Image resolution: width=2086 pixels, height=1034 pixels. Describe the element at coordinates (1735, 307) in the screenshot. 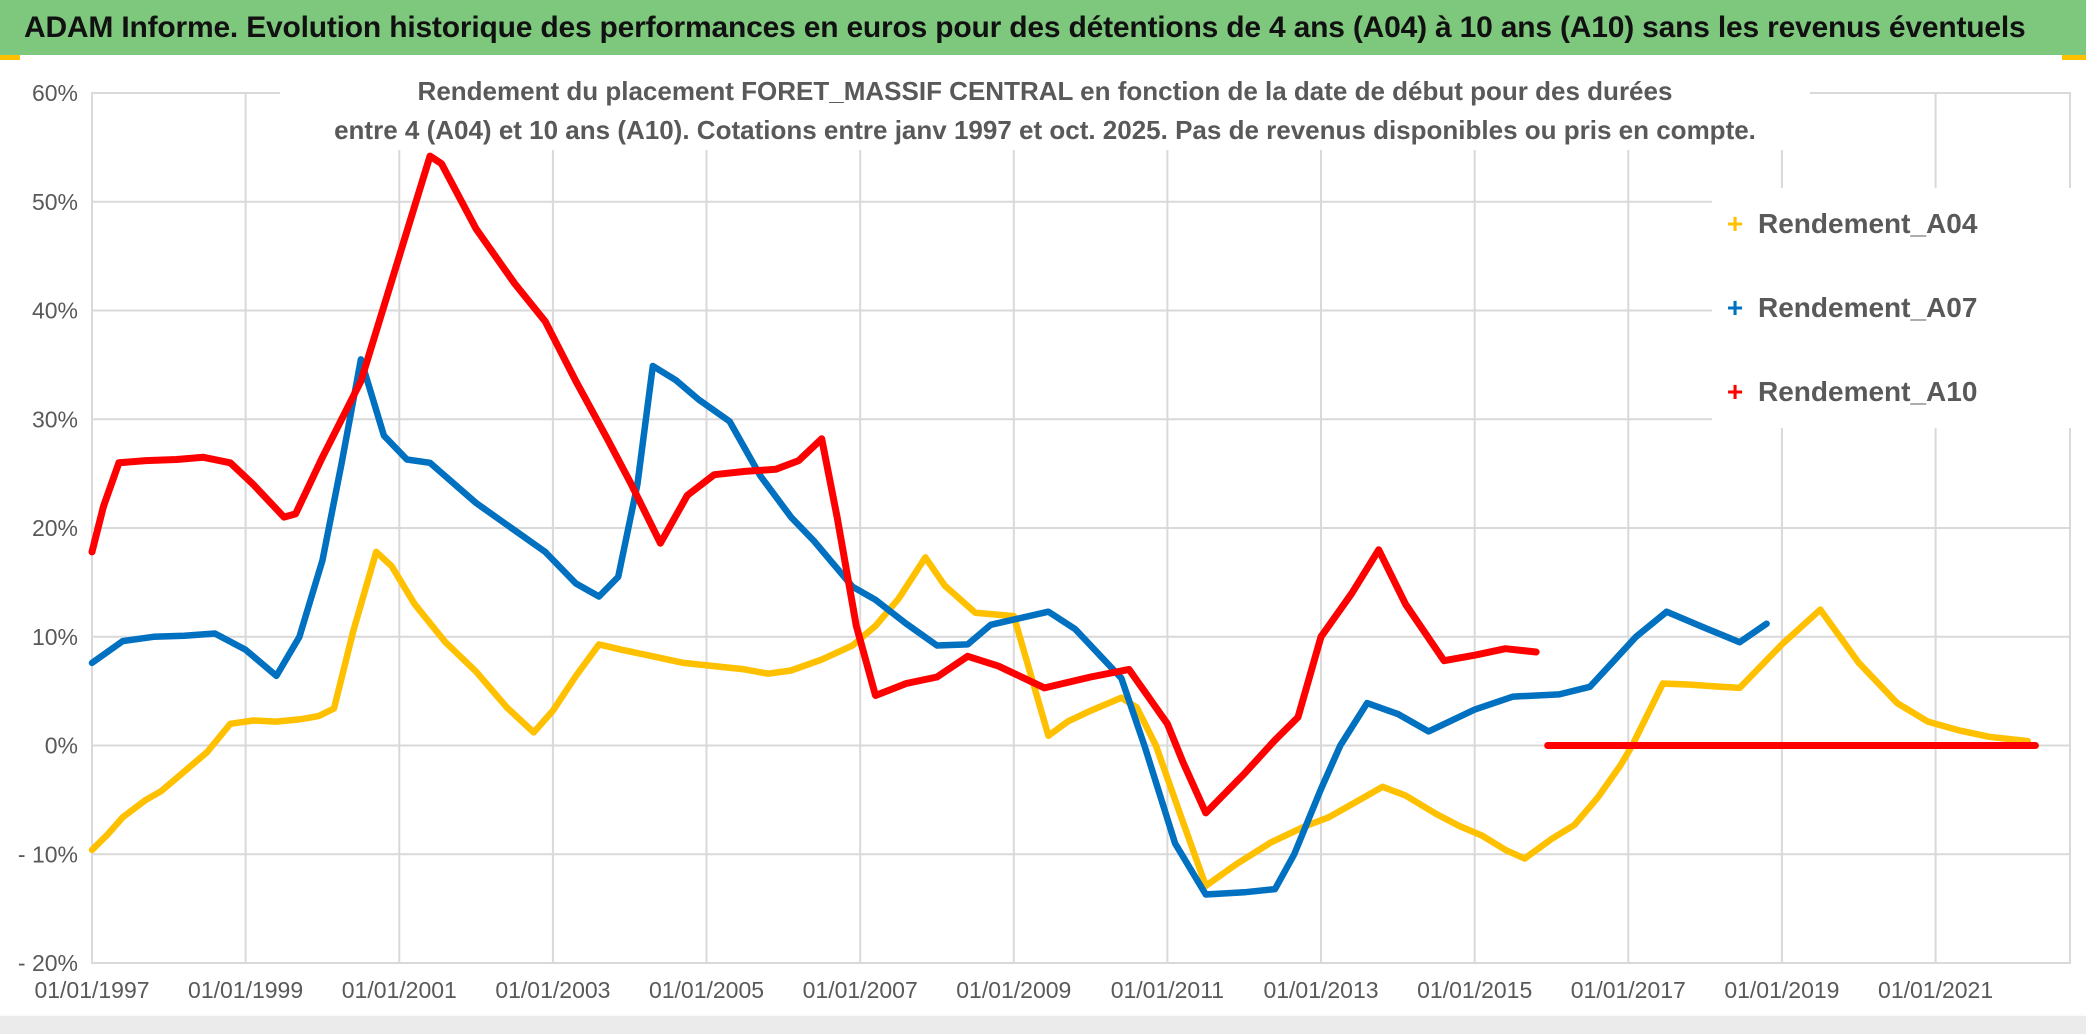

I see `series-marker-a07-icon: +` at that location.